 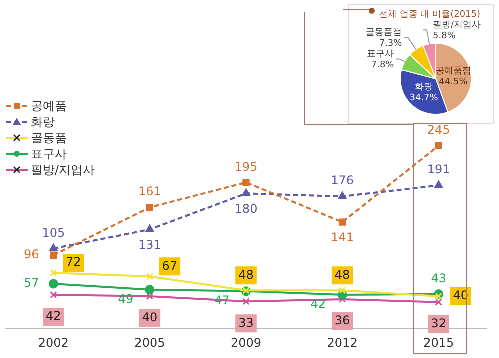 I want to click on data-label: 57, so click(x=32, y=283).